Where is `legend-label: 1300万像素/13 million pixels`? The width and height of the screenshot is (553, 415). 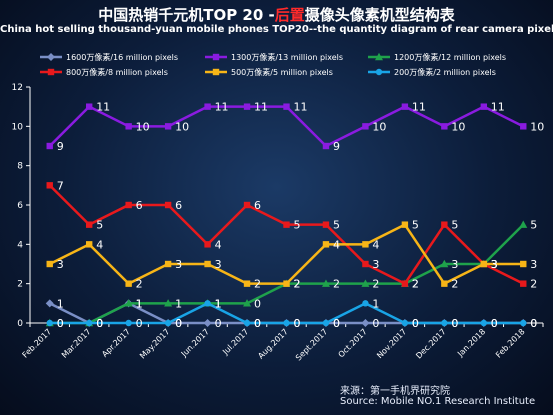 legend-label: 1300万像素/13 million pixels is located at coordinates (287, 57).